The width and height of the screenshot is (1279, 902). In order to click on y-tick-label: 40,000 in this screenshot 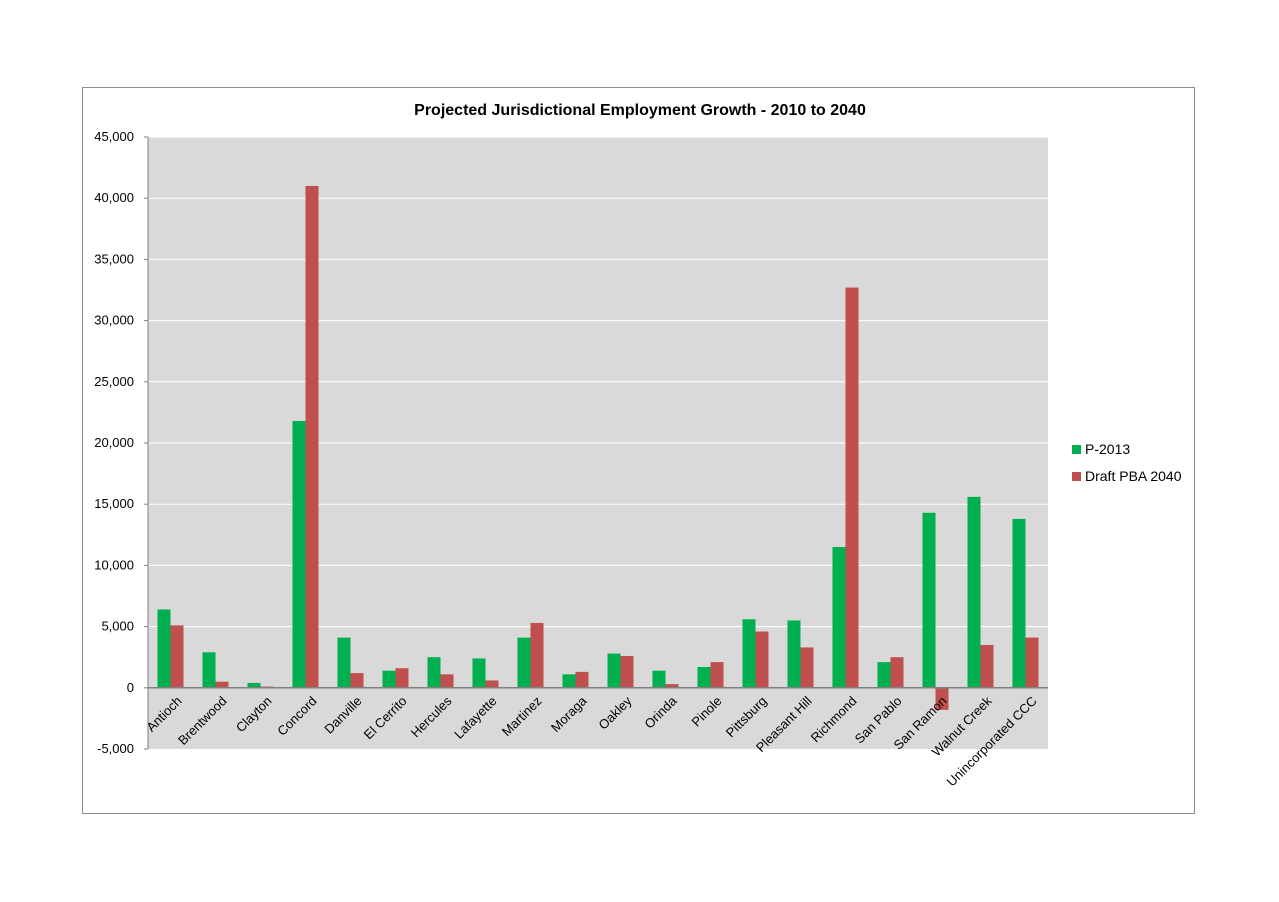, I will do `click(114, 197)`.